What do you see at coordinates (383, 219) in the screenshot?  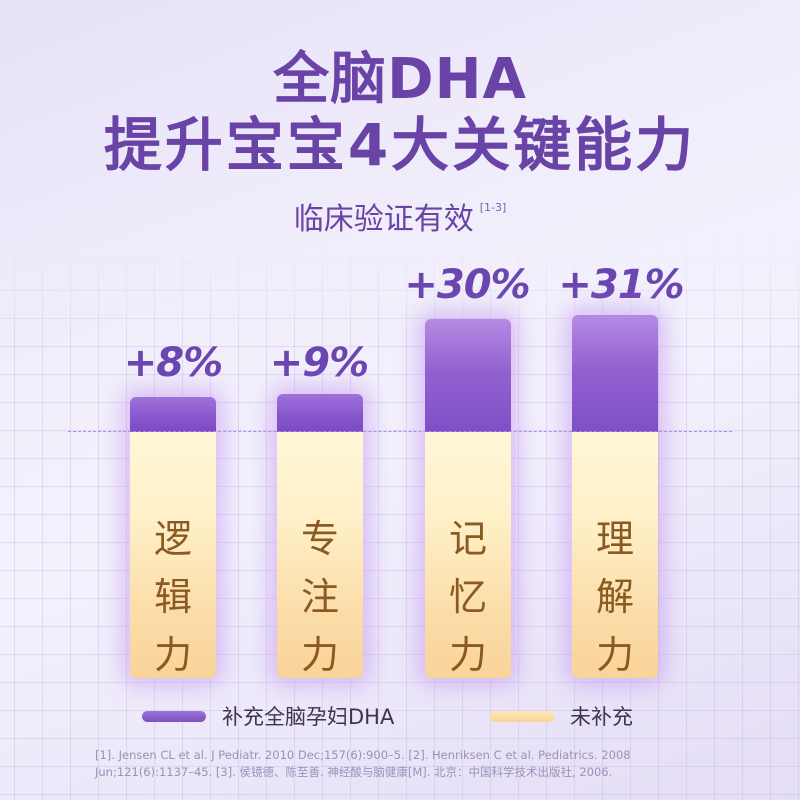 I see `subtitle-text: 临床验证有效` at bounding box center [383, 219].